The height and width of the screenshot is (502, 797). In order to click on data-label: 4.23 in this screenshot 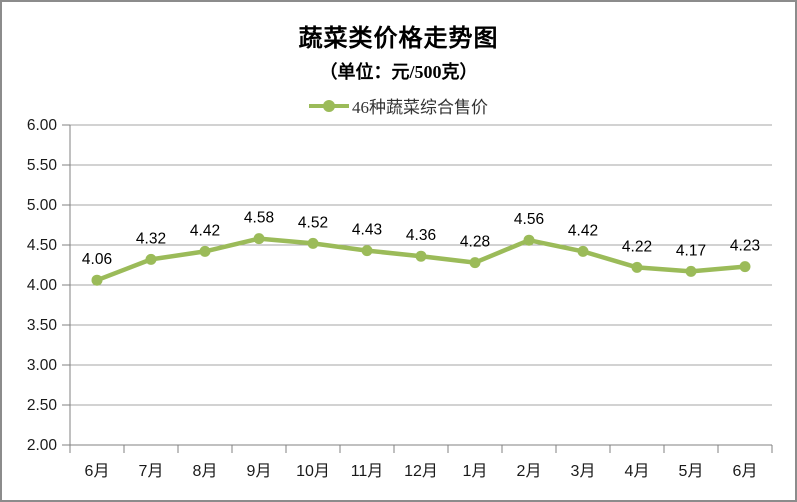, I will do `click(745, 246)`.